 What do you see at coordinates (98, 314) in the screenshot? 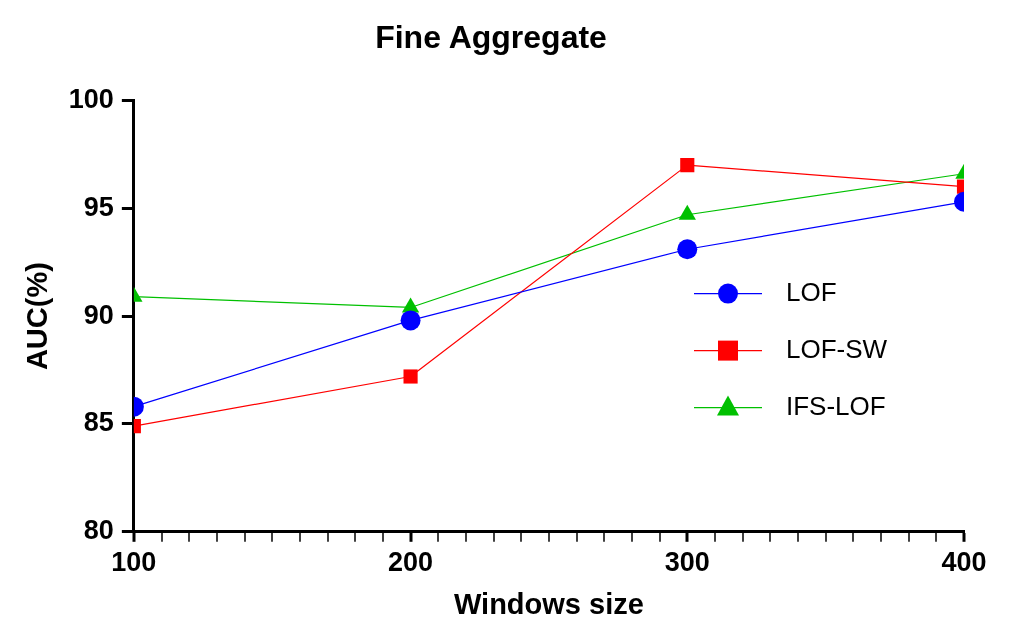
I see `y-tick-label: 90` at bounding box center [98, 314].